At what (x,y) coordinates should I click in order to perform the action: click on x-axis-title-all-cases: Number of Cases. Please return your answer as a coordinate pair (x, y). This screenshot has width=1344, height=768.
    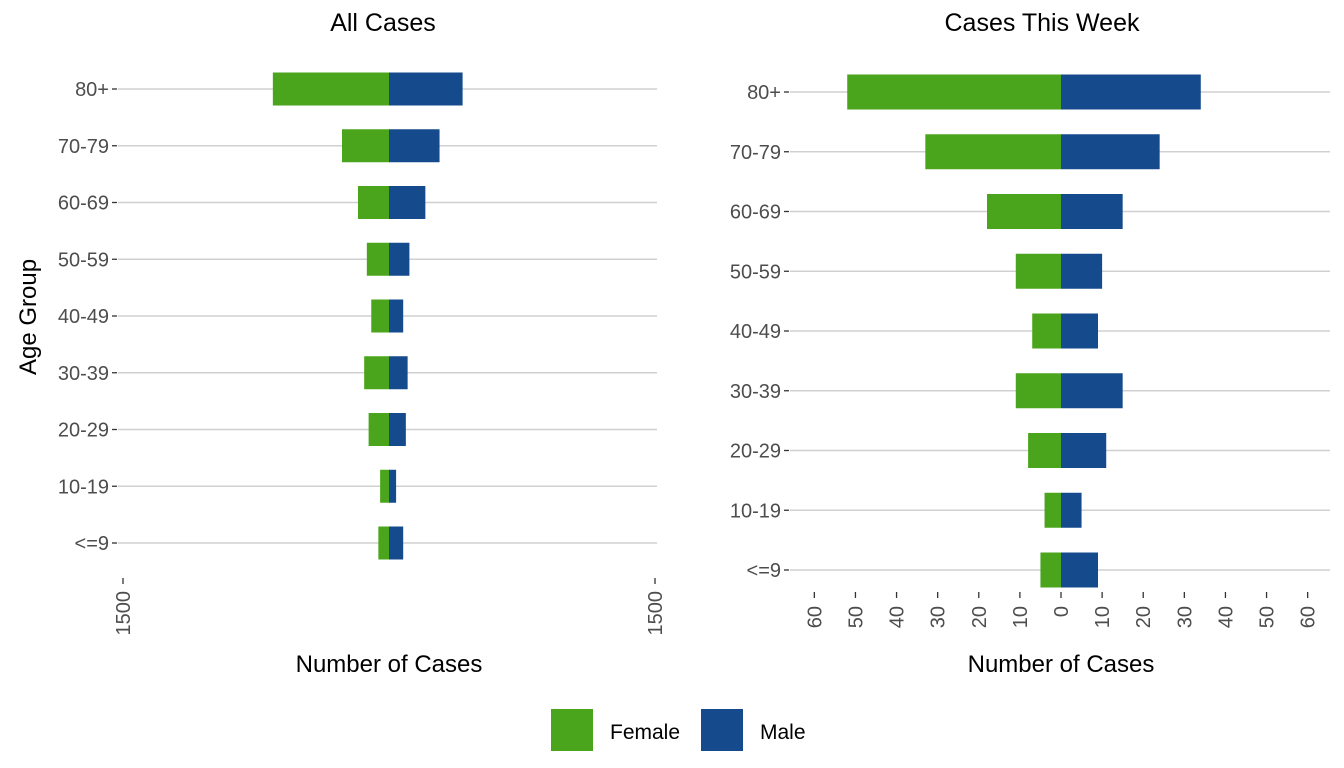
    Looking at the image, I should click on (389, 664).